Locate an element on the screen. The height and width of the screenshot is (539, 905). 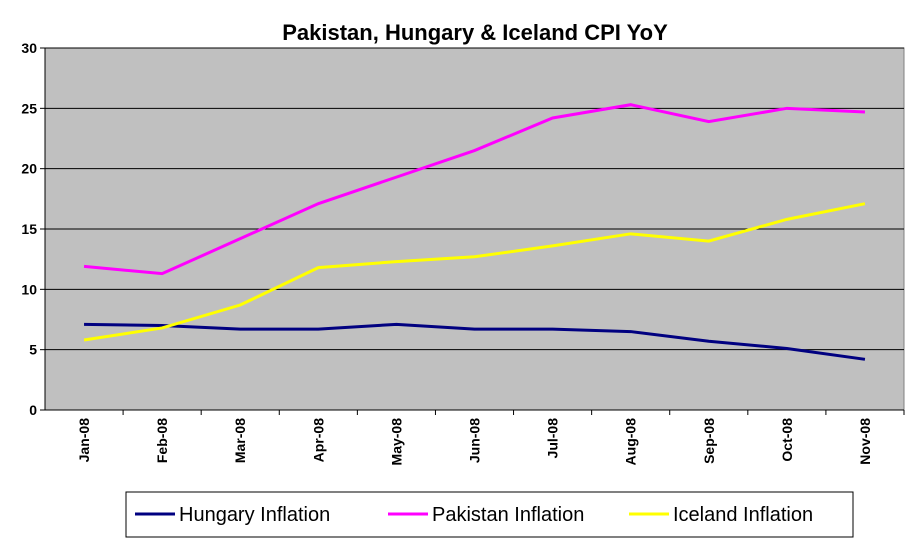
x-tick-label: May-08 is located at coordinates (396, 442).